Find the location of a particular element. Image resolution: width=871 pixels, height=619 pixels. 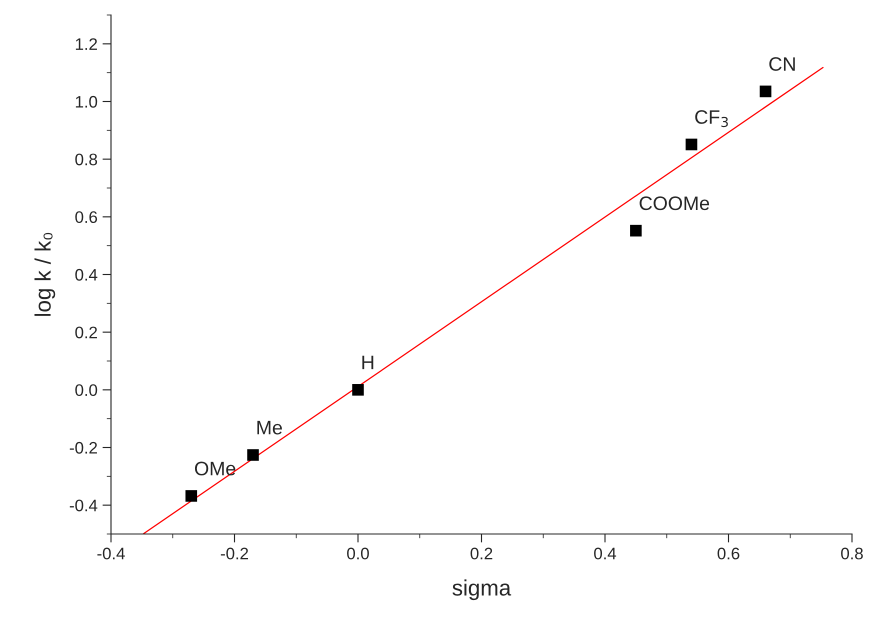

x-tick-label: 0.8 is located at coordinates (852, 554).